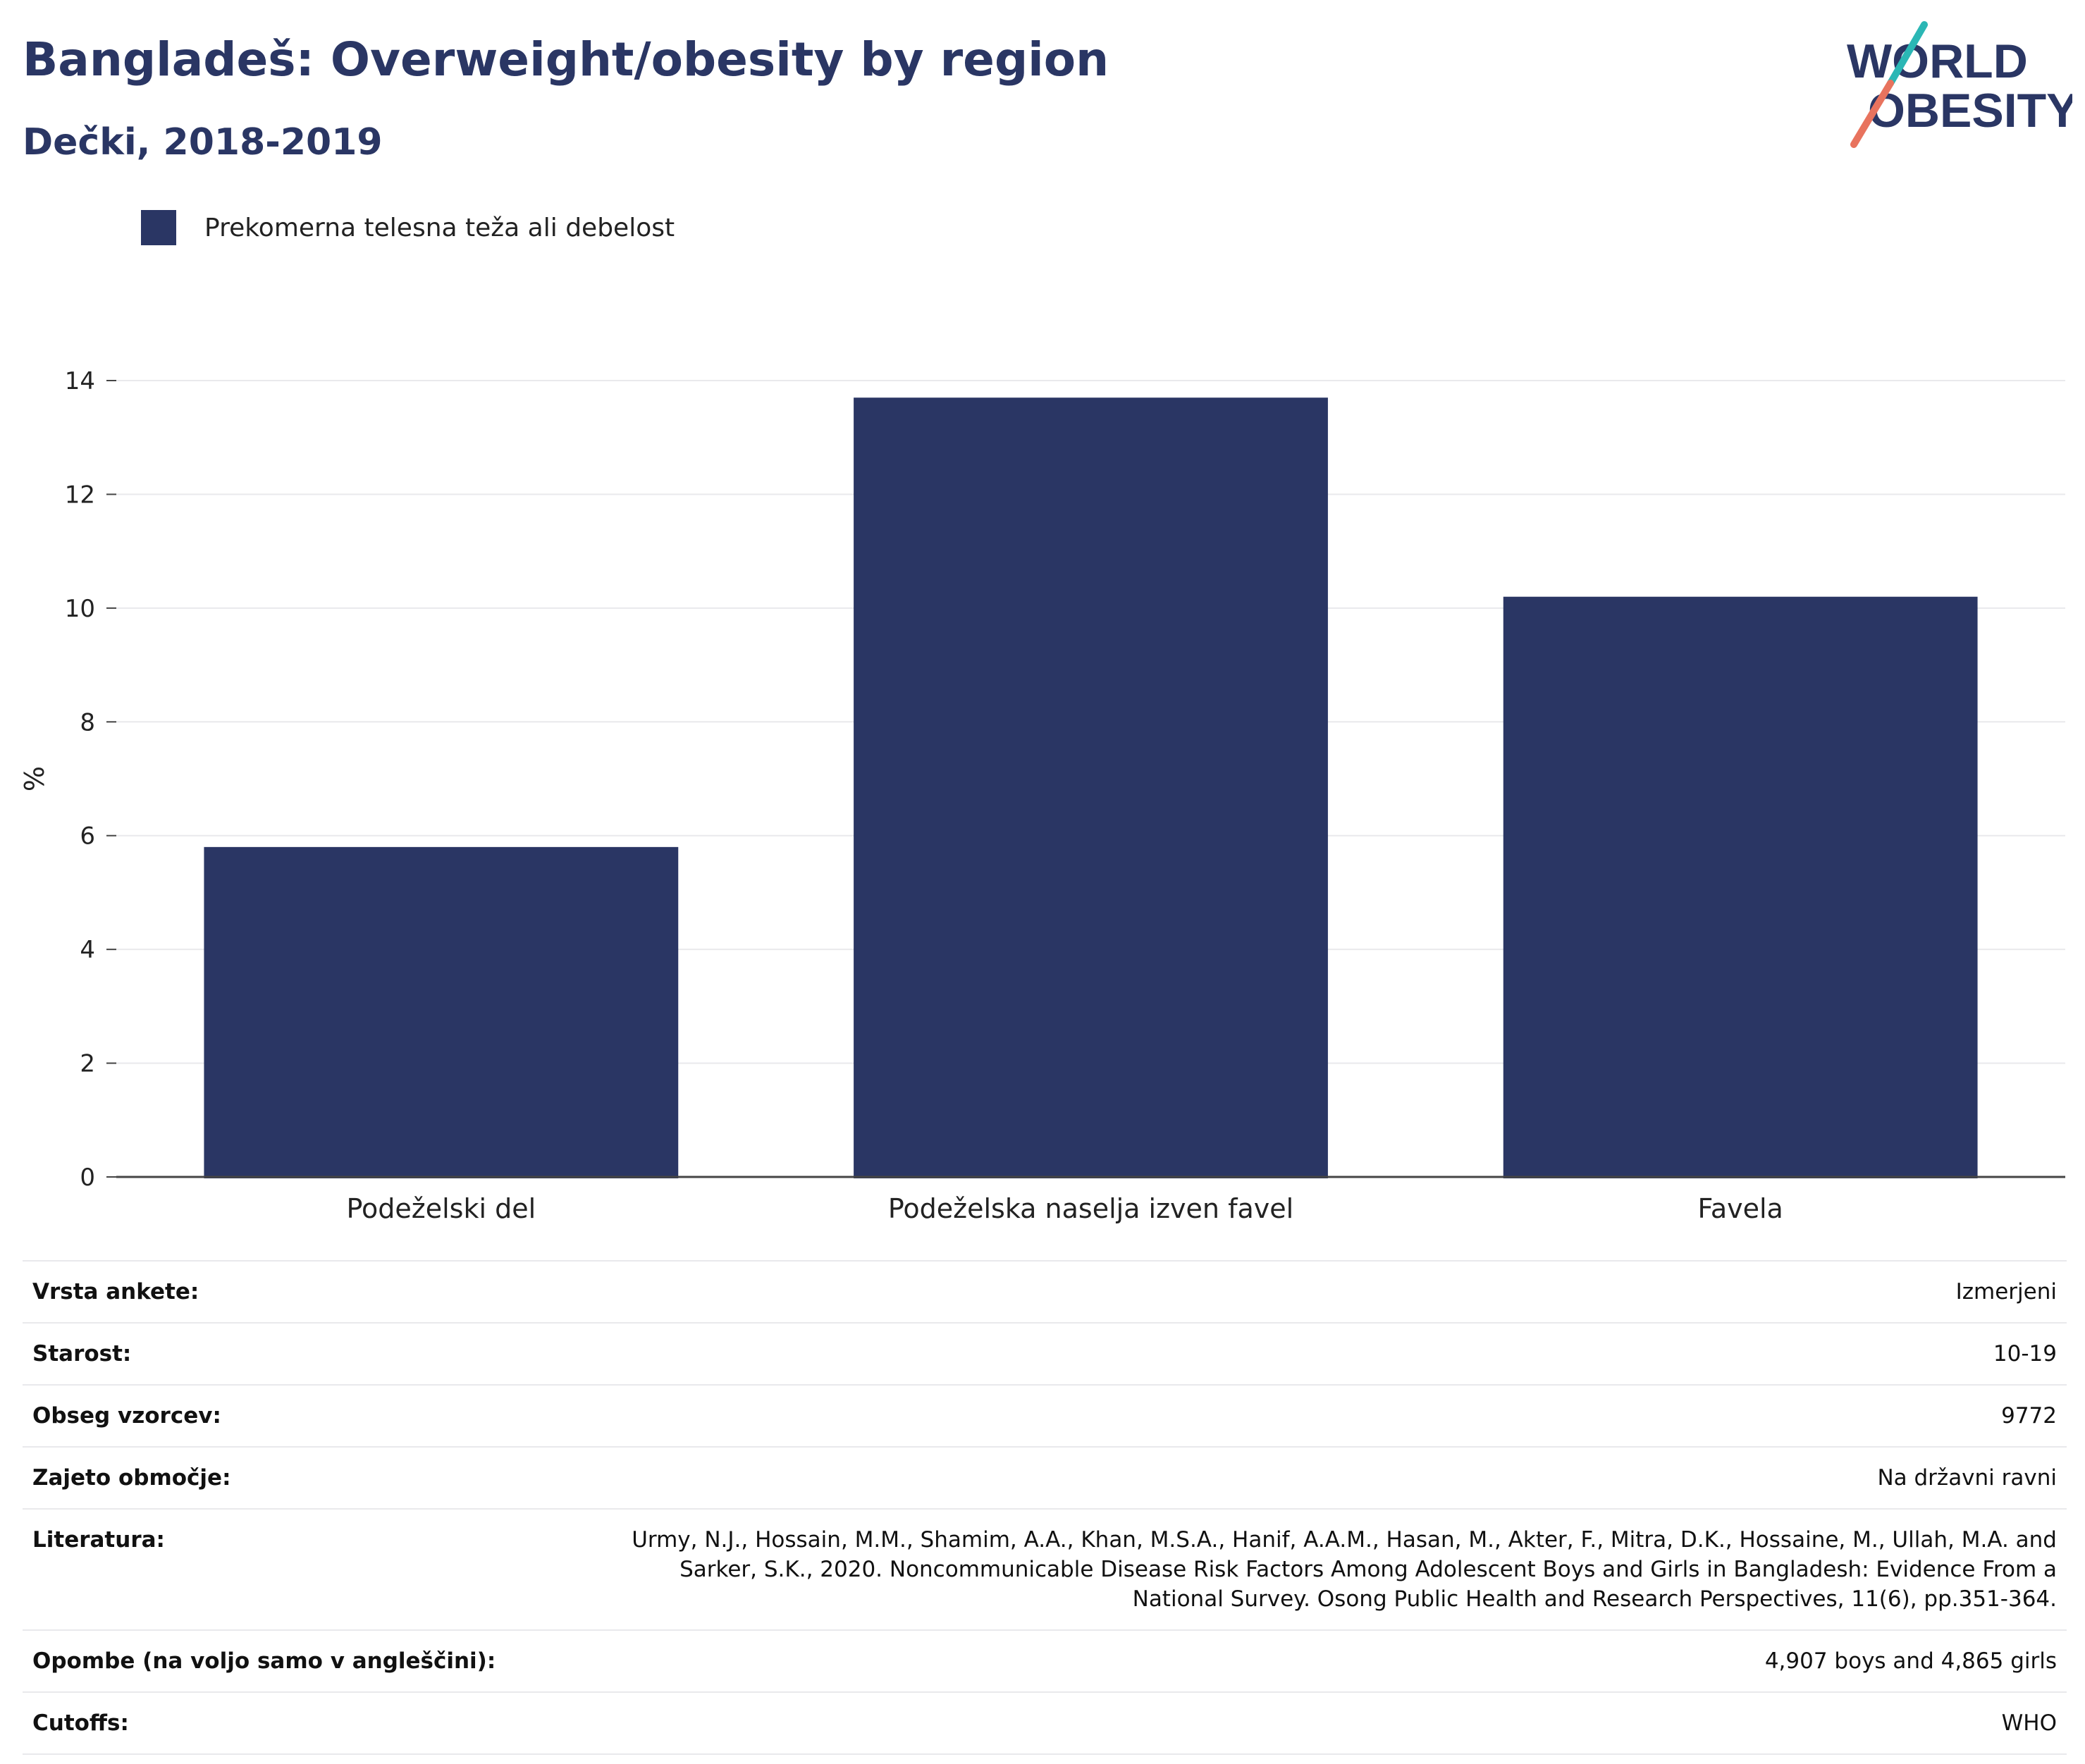  Describe the element at coordinates (34, 778) in the screenshot. I see `y-axis-title: %` at that location.